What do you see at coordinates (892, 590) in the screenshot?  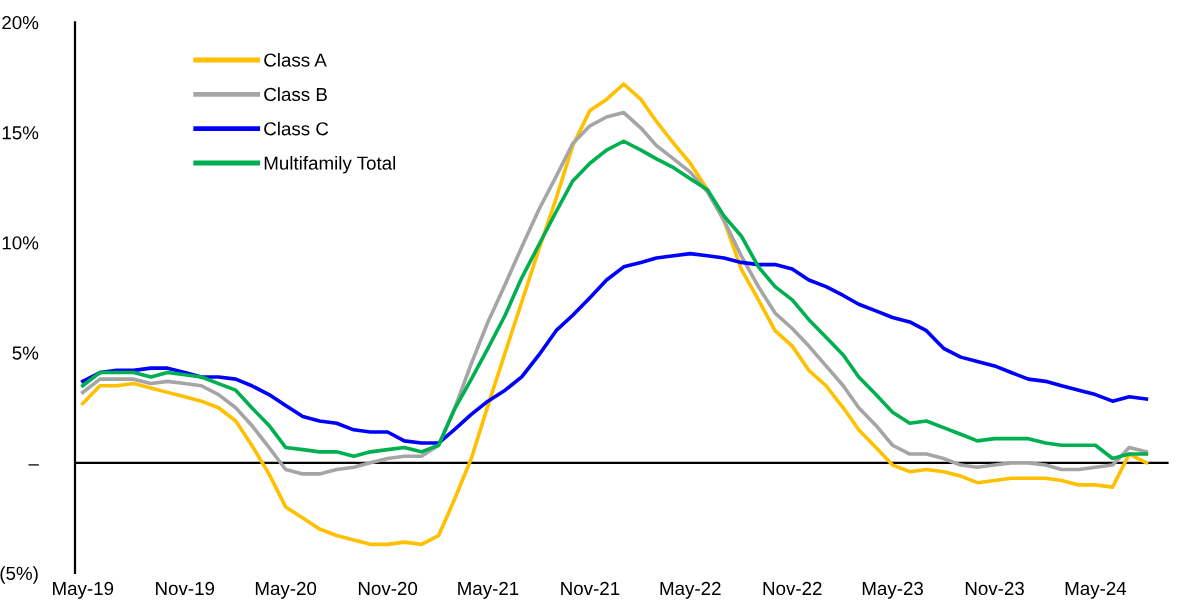 I see `x-tick-label: May-23` at bounding box center [892, 590].